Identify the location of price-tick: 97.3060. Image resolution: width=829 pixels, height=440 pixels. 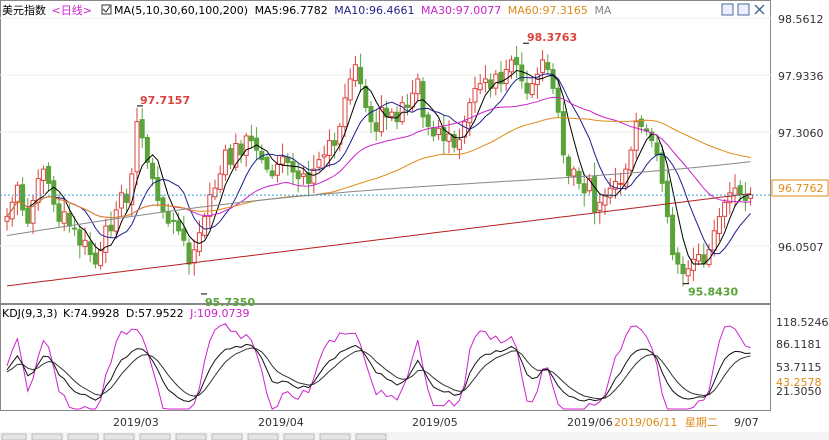
(801, 133).